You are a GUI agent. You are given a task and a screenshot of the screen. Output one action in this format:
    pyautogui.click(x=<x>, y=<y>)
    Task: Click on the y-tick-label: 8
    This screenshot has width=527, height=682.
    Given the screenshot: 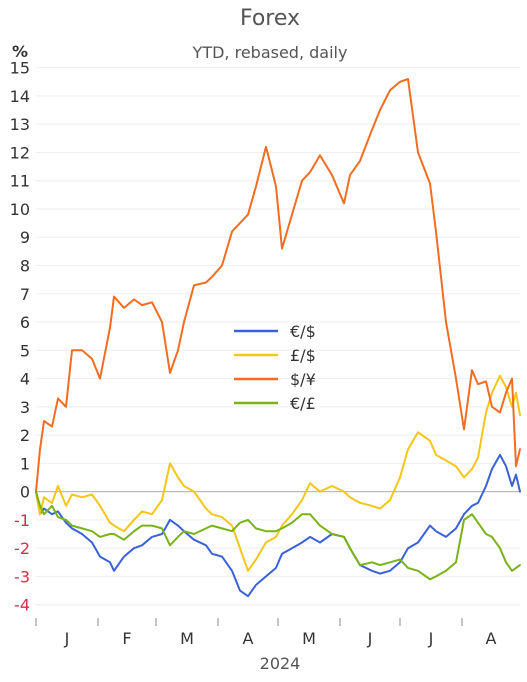 What is the action you would take?
    pyautogui.click(x=25, y=266)
    